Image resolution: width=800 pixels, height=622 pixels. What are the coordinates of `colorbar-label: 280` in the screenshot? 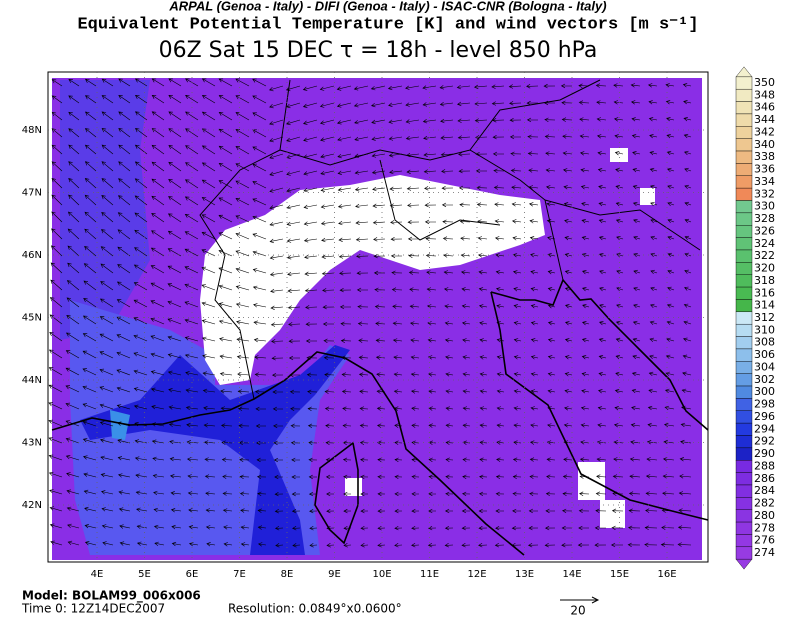 It's located at (764, 515).